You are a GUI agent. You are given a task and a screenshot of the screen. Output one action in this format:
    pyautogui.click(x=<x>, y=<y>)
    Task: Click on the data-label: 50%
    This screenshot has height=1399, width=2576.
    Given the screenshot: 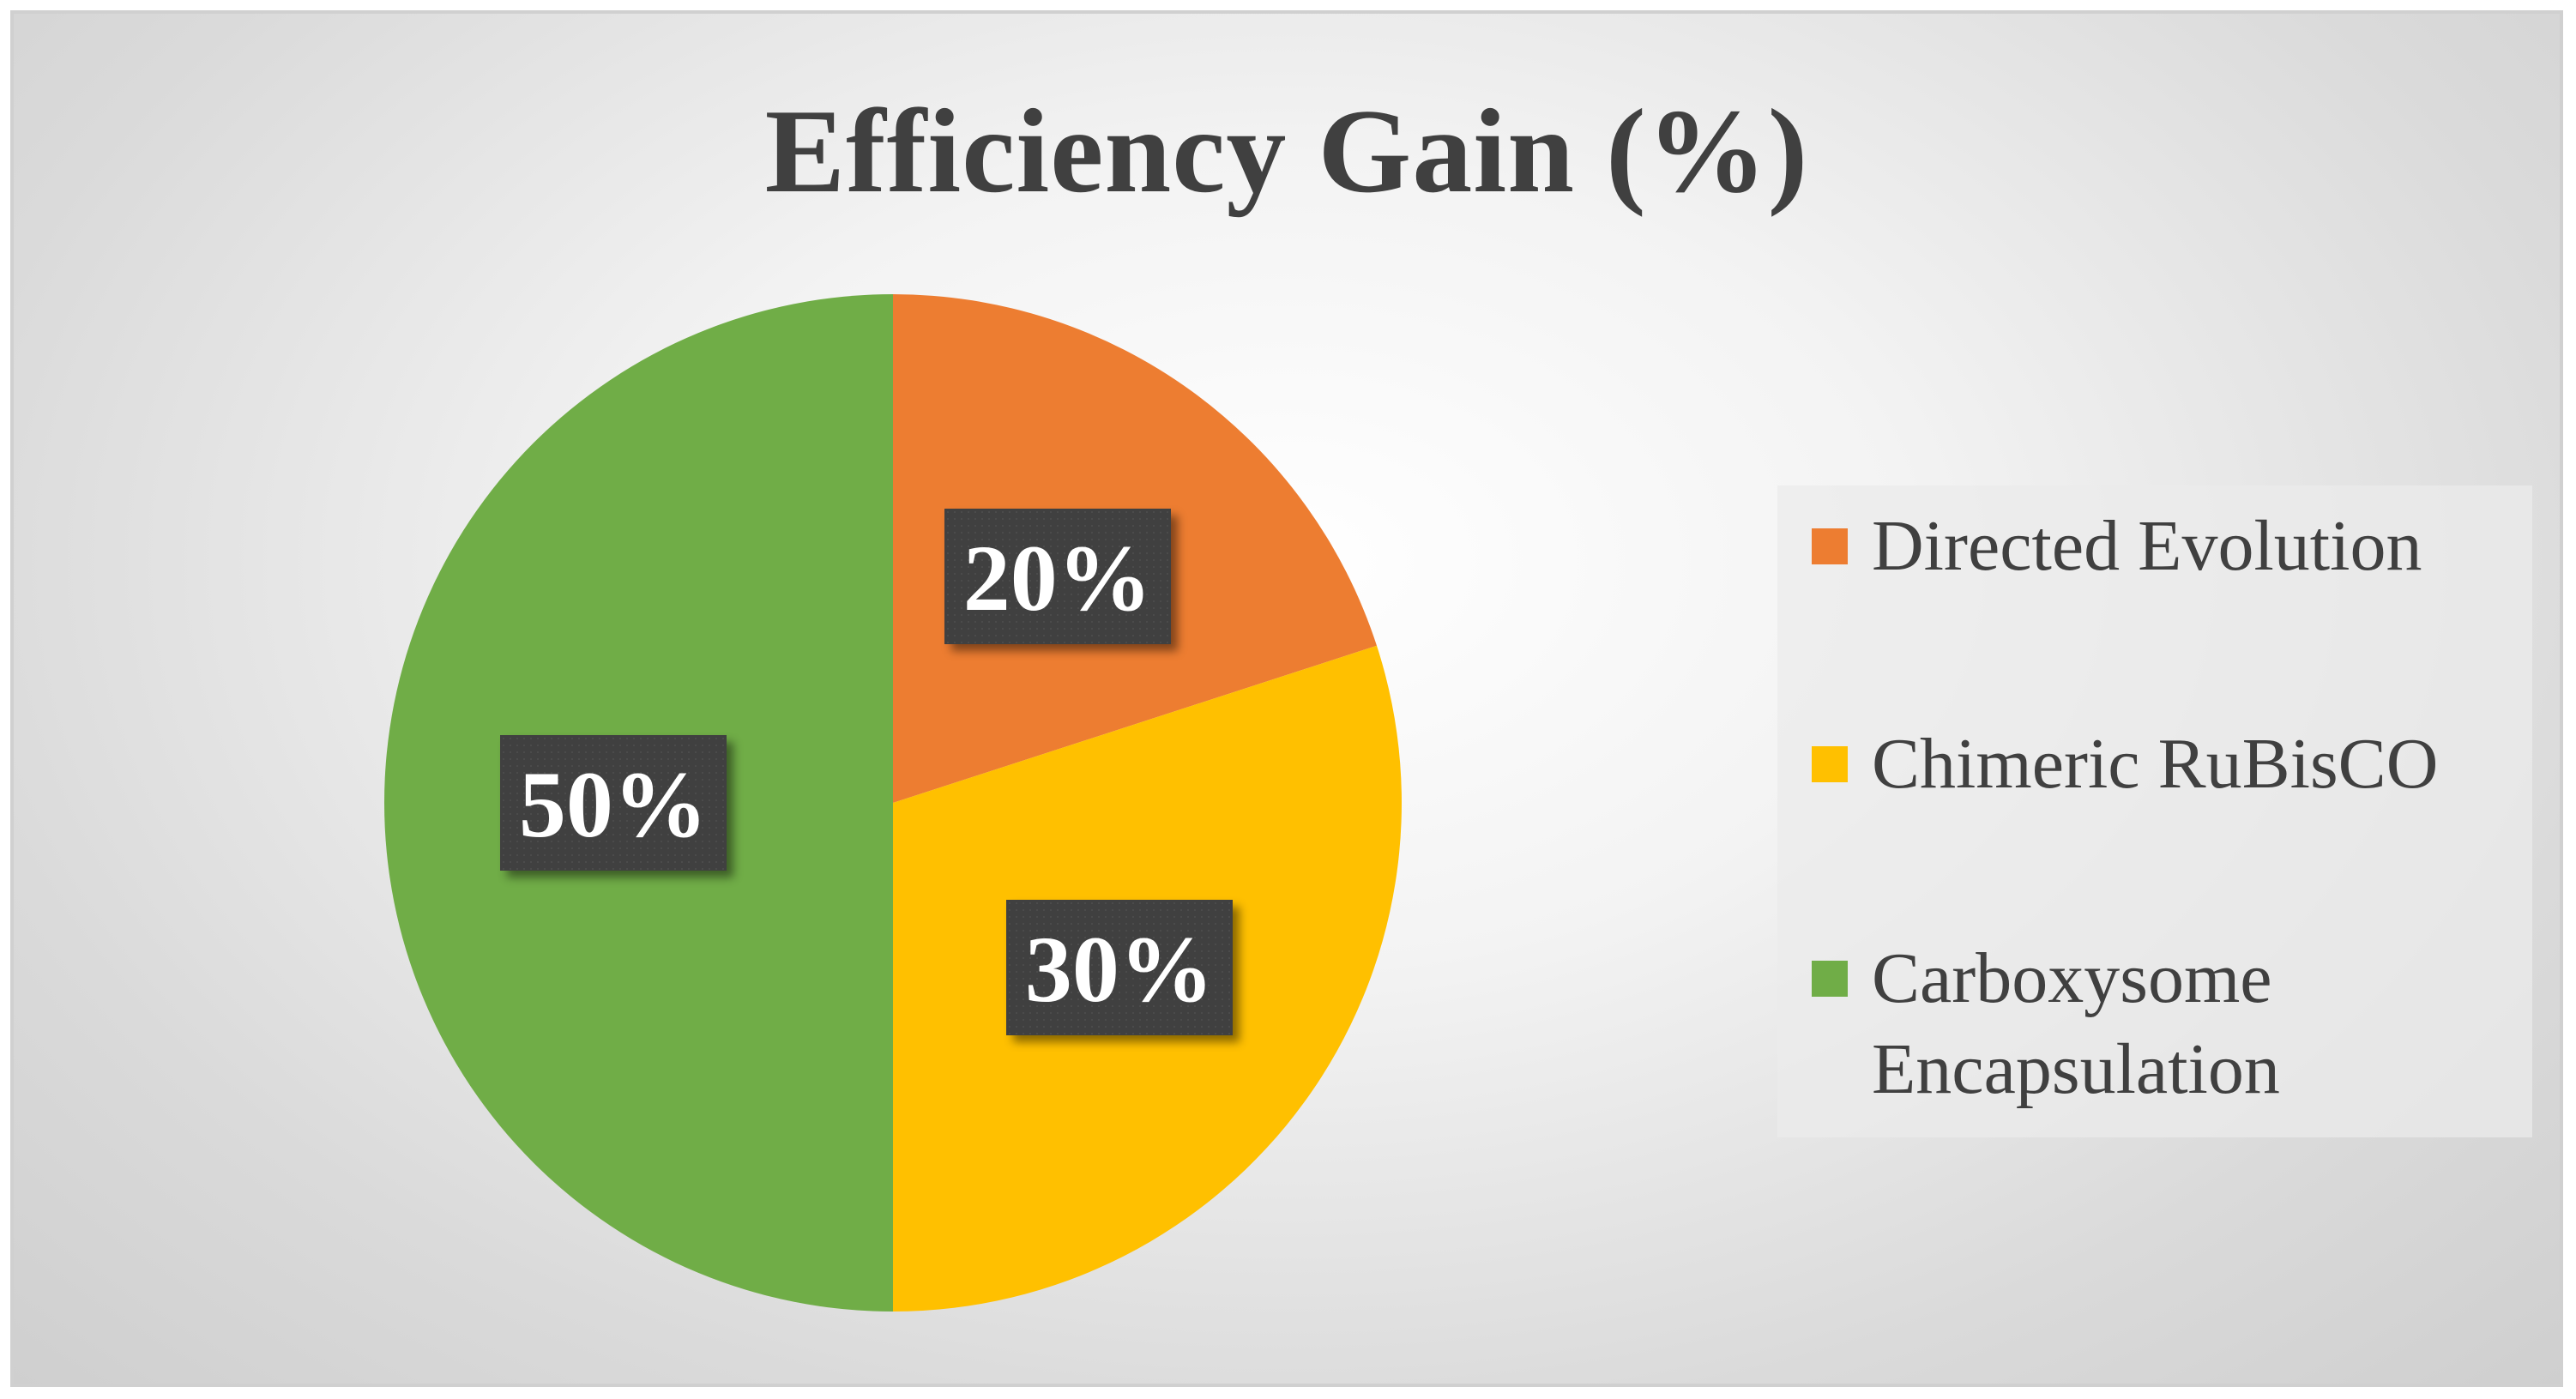 What is the action you would take?
    pyautogui.click(x=613, y=803)
    